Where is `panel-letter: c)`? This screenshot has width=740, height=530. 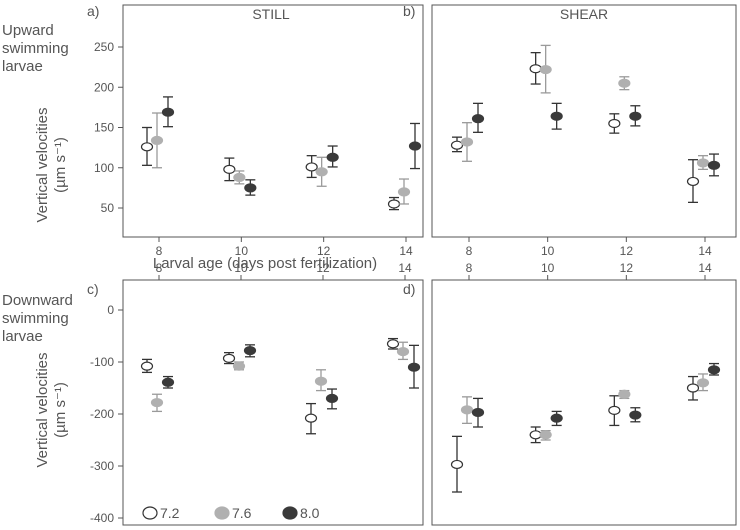 panel-letter: c) is located at coordinates (93, 289).